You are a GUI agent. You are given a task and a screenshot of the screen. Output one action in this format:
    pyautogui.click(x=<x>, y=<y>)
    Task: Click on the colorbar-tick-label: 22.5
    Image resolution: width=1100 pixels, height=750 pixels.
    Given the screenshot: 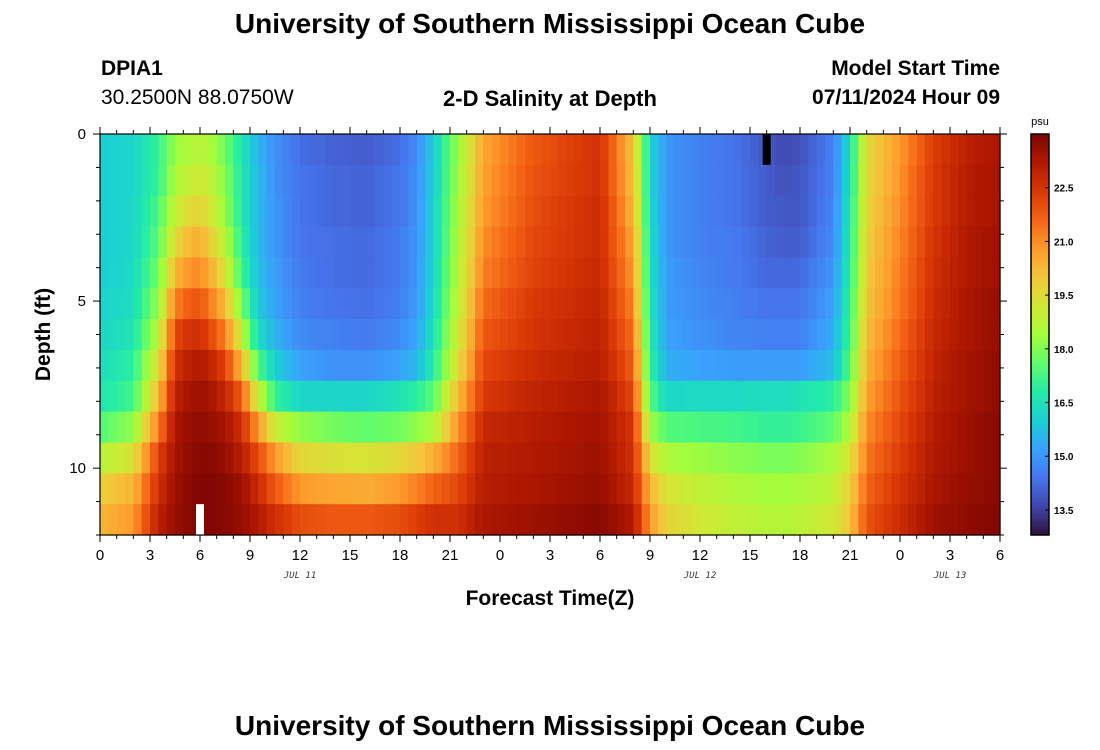 What is the action you would take?
    pyautogui.click(x=1064, y=189)
    